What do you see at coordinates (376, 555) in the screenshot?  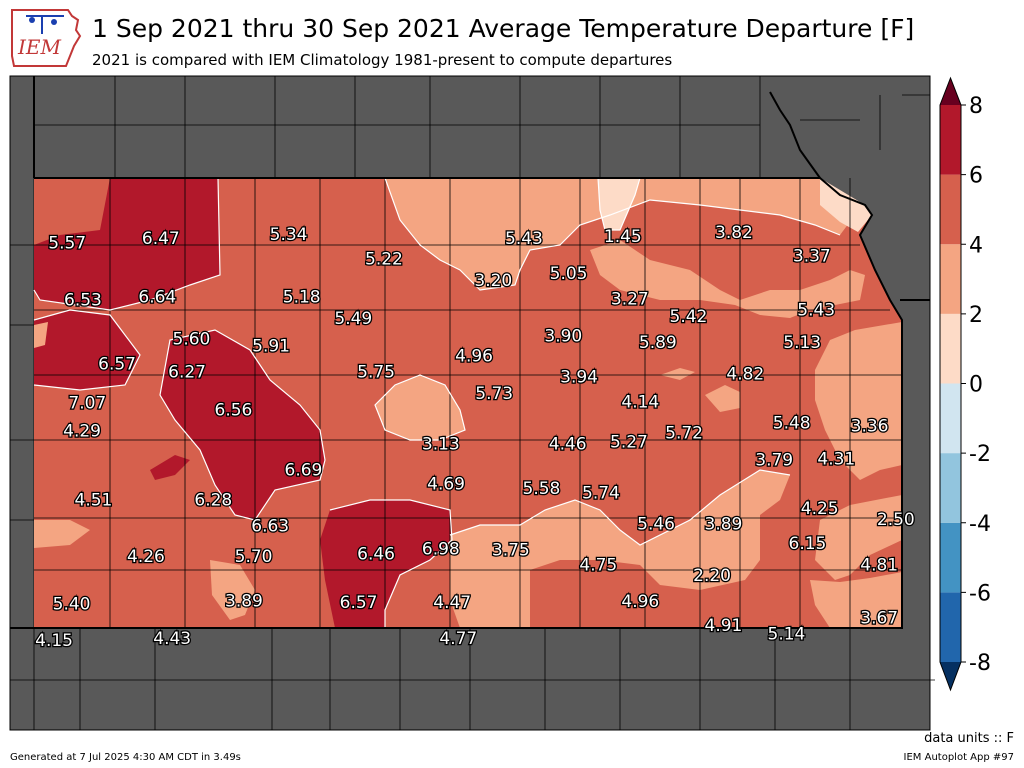 I see `station-value-label: 6.46` at bounding box center [376, 555].